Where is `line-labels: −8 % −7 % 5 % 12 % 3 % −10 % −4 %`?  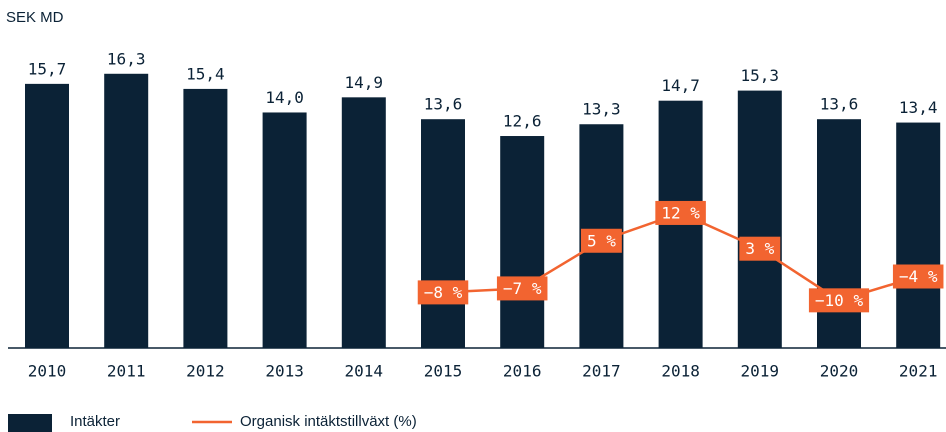
line-labels: −8 % −7 % 5 % 12 % 3 % −10 % −4 % is located at coordinates (680, 256).